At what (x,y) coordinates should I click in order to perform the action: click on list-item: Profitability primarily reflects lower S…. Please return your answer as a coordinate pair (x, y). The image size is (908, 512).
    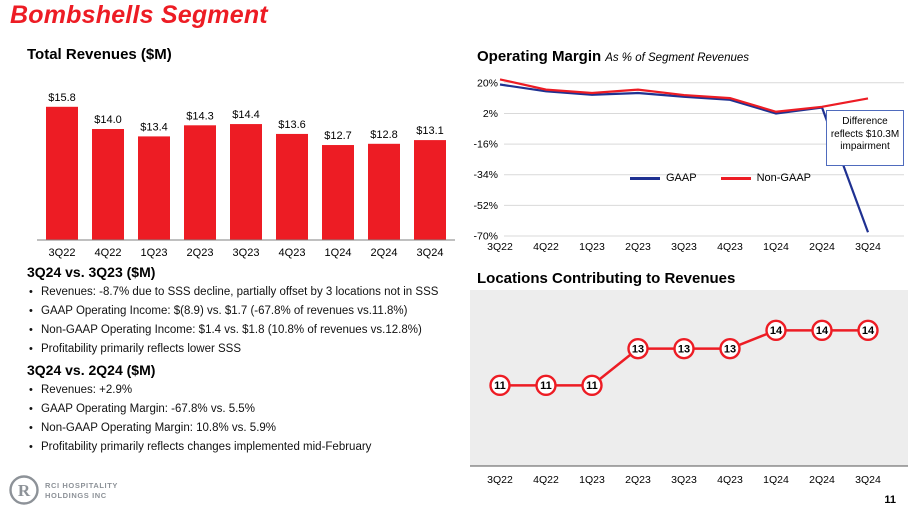
    Looking at the image, I should click on (247, 349).